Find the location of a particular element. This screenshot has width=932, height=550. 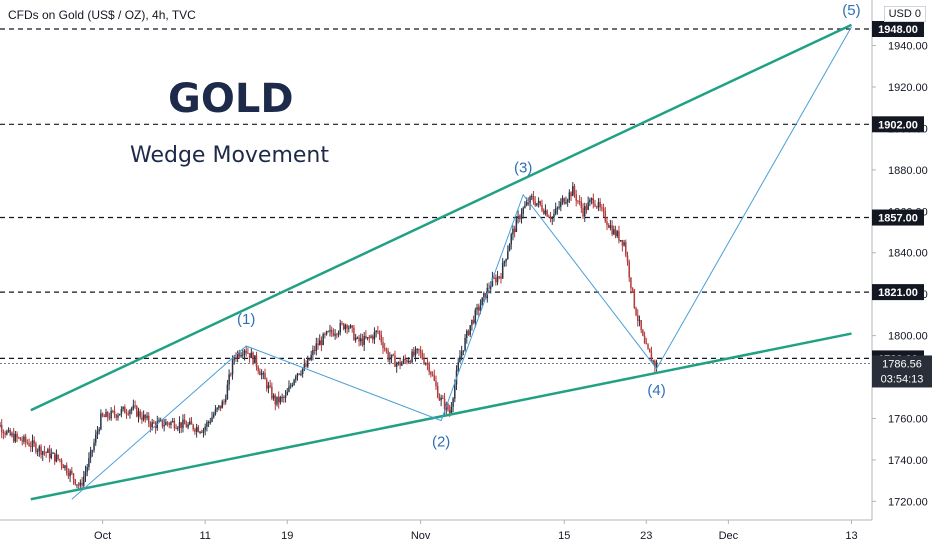

wave-label-1: (1) is located at coordinates (246, 319).